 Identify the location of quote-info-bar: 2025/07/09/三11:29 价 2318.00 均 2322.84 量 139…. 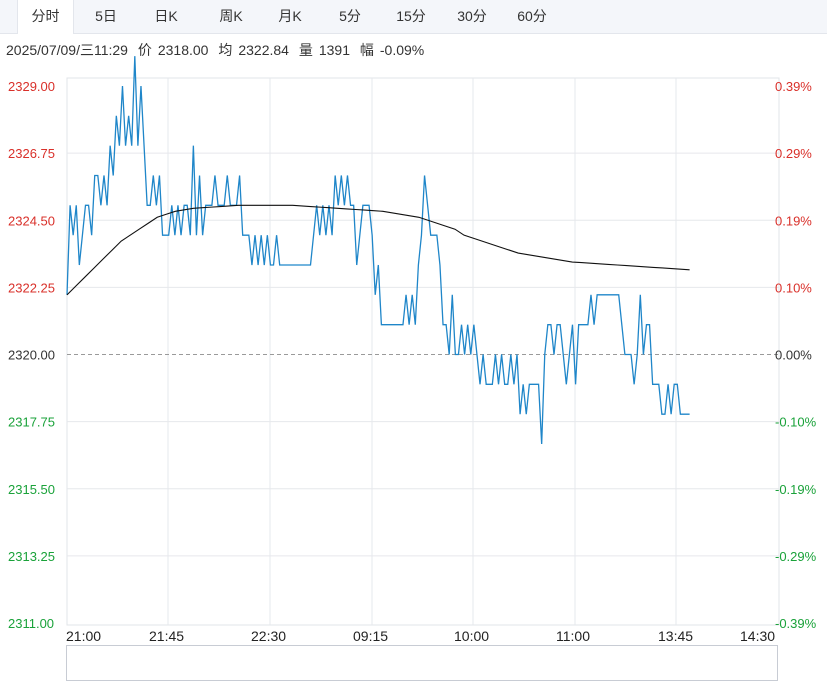
(218, 50).